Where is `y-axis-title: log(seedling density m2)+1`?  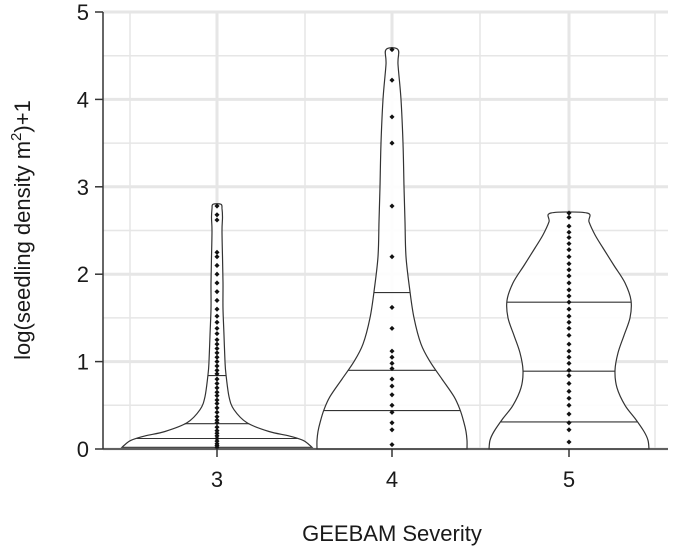
y-axis-title: log(seedling density m2)+1 is located at coordinates (21, 230).